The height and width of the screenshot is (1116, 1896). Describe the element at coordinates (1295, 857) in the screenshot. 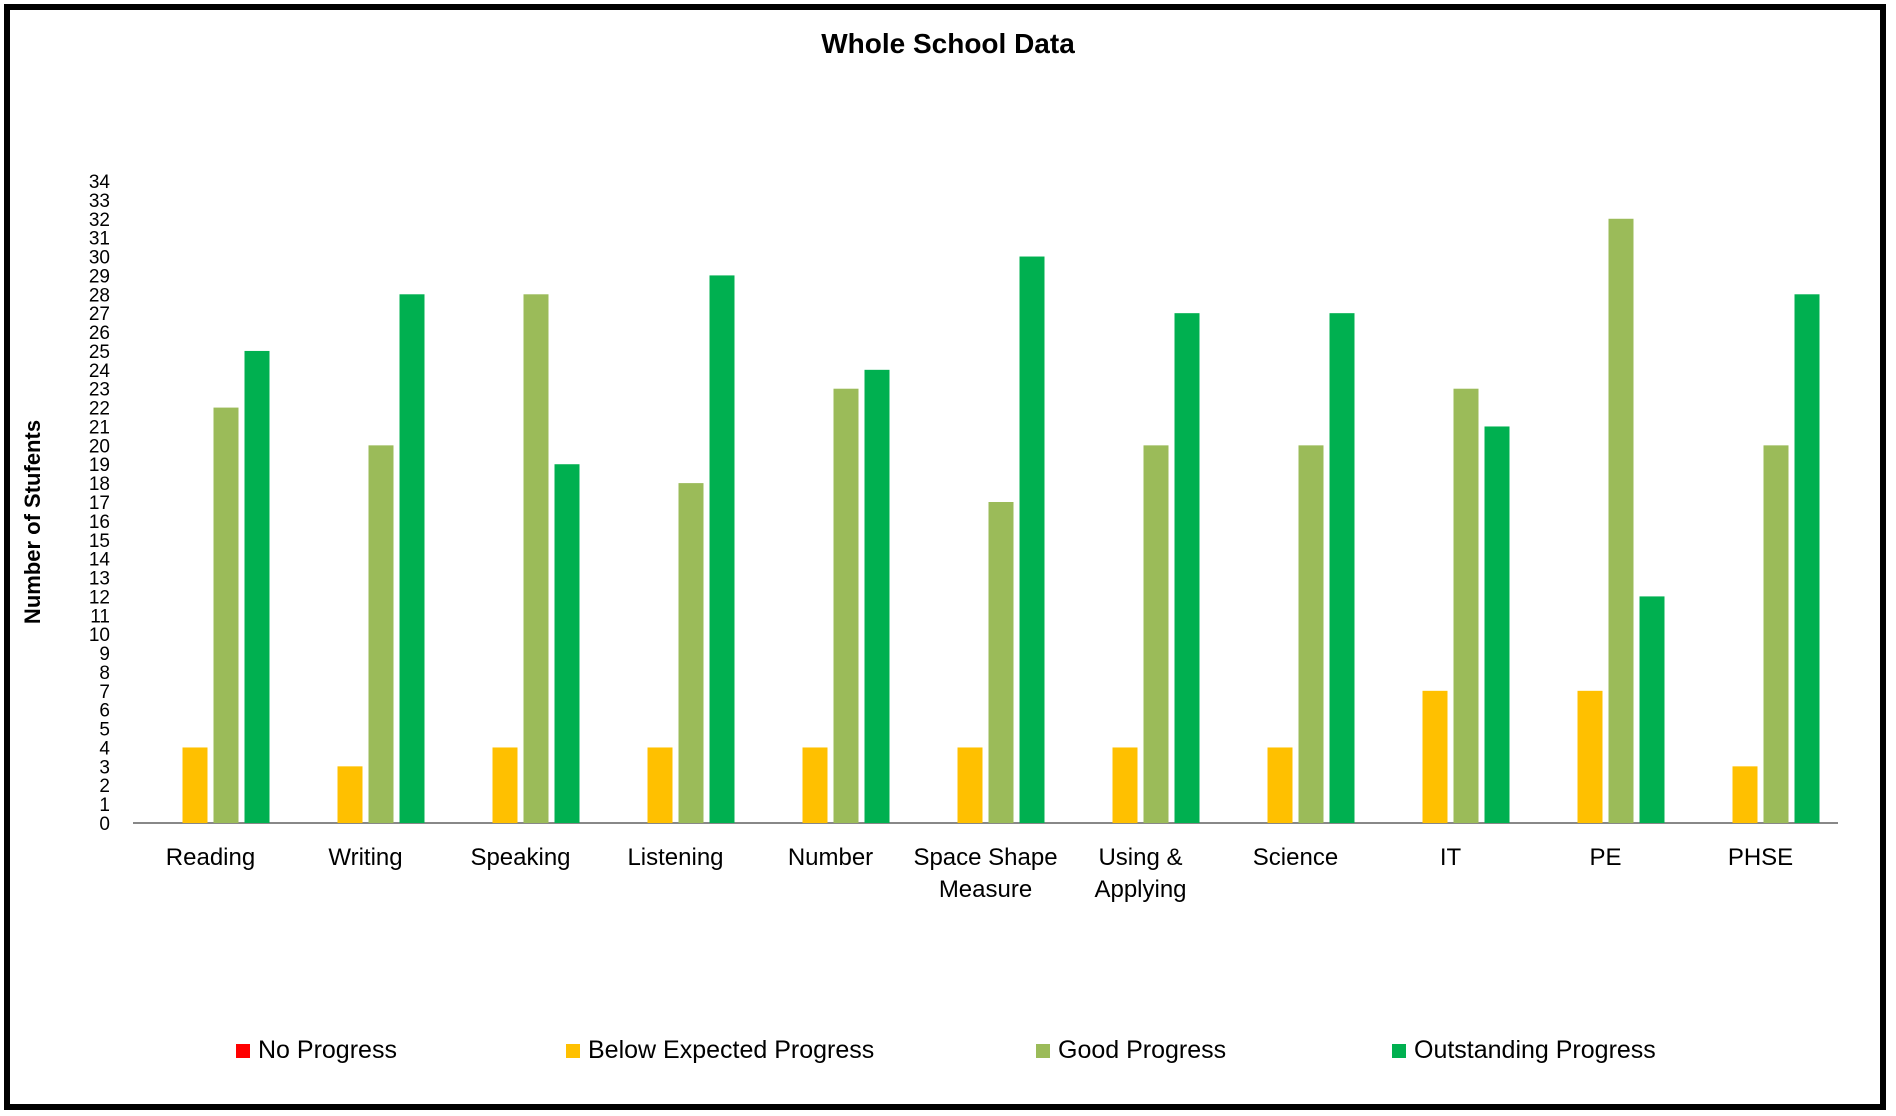

I see `x-tick-label: Science` at that location.